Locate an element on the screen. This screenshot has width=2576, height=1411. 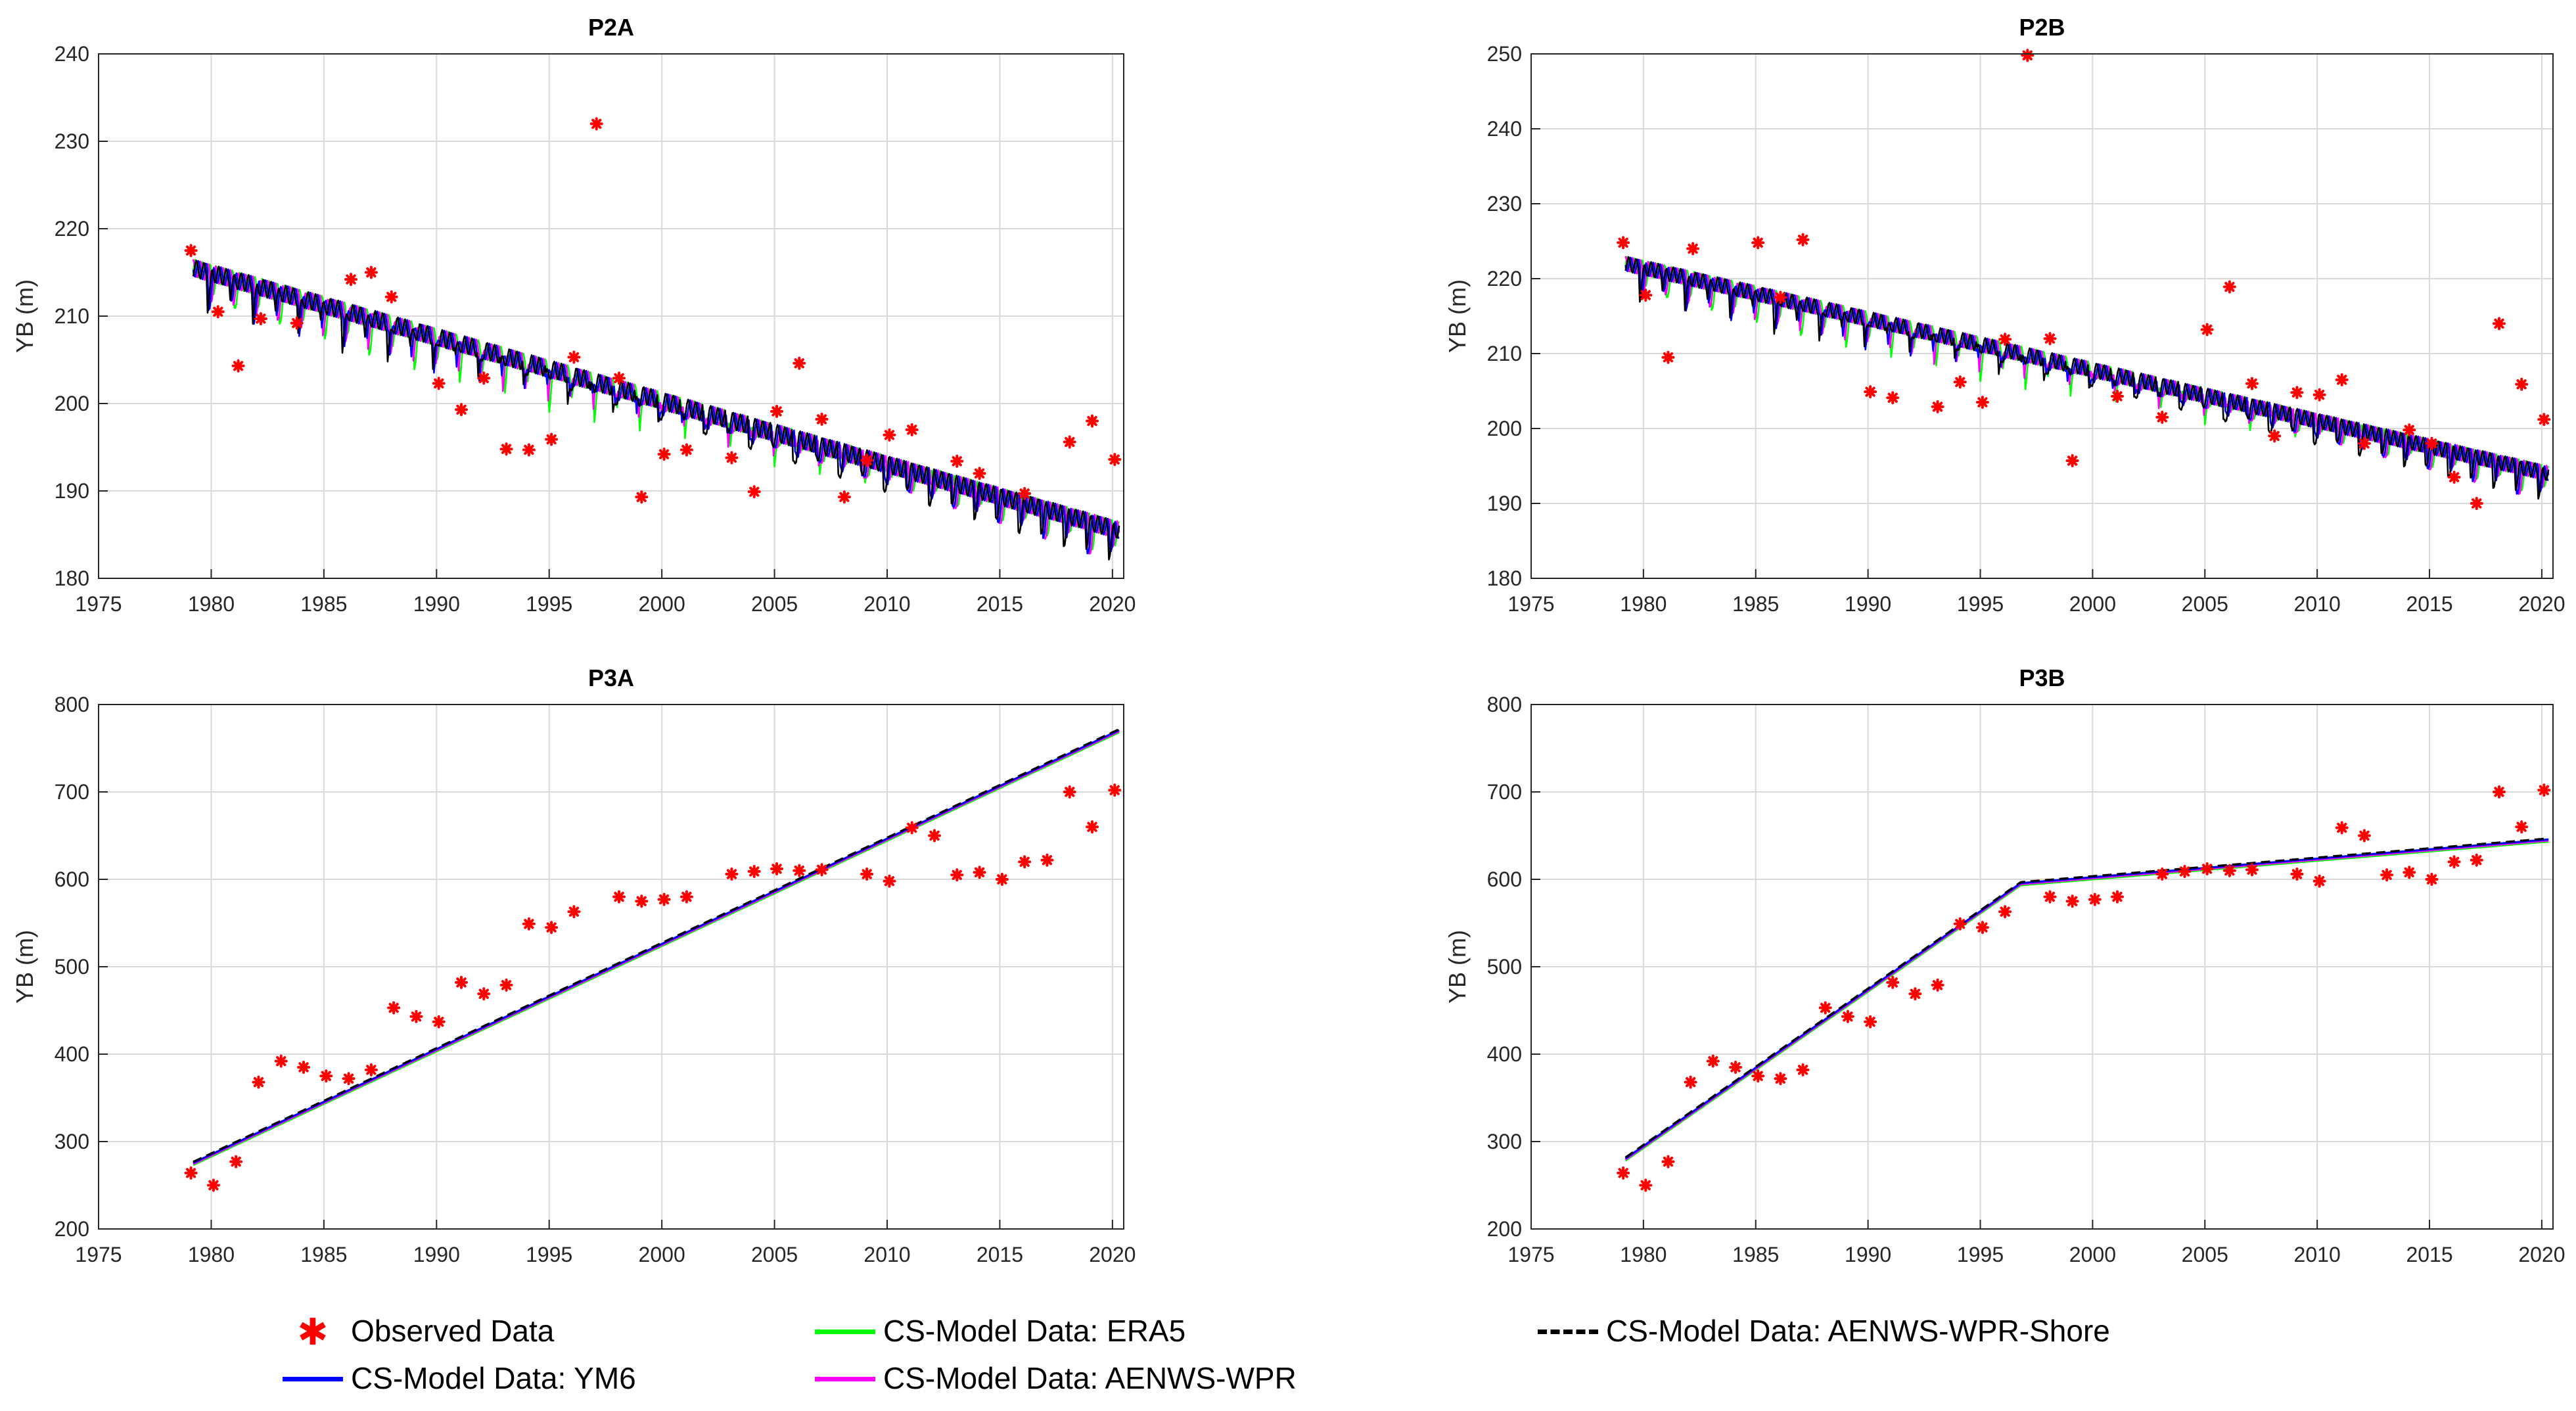
series-cs-model-data-aenws-wpr is located at coordinates (2087, 376).